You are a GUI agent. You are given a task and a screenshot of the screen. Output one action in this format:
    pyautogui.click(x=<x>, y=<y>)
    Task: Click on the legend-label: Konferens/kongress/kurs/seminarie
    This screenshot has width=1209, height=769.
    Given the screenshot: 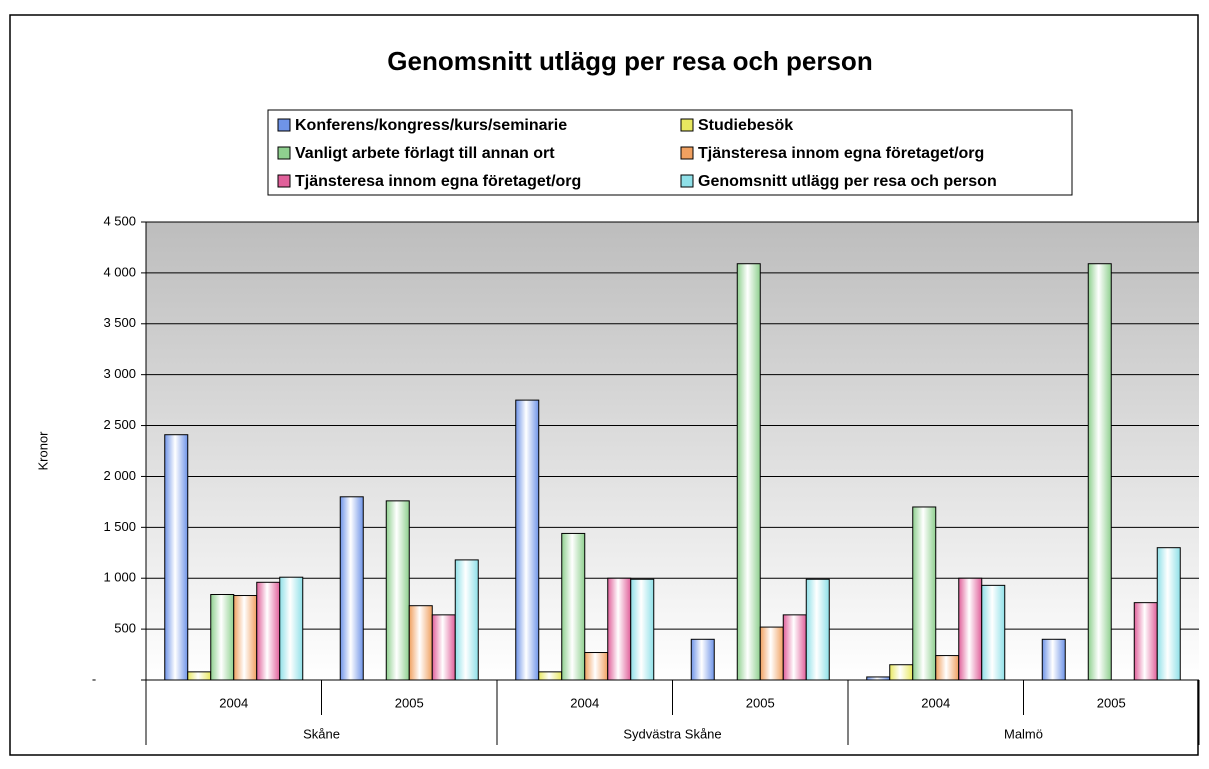 What is the action you would take?
    pyautogui.click(x=431, y=125)
    